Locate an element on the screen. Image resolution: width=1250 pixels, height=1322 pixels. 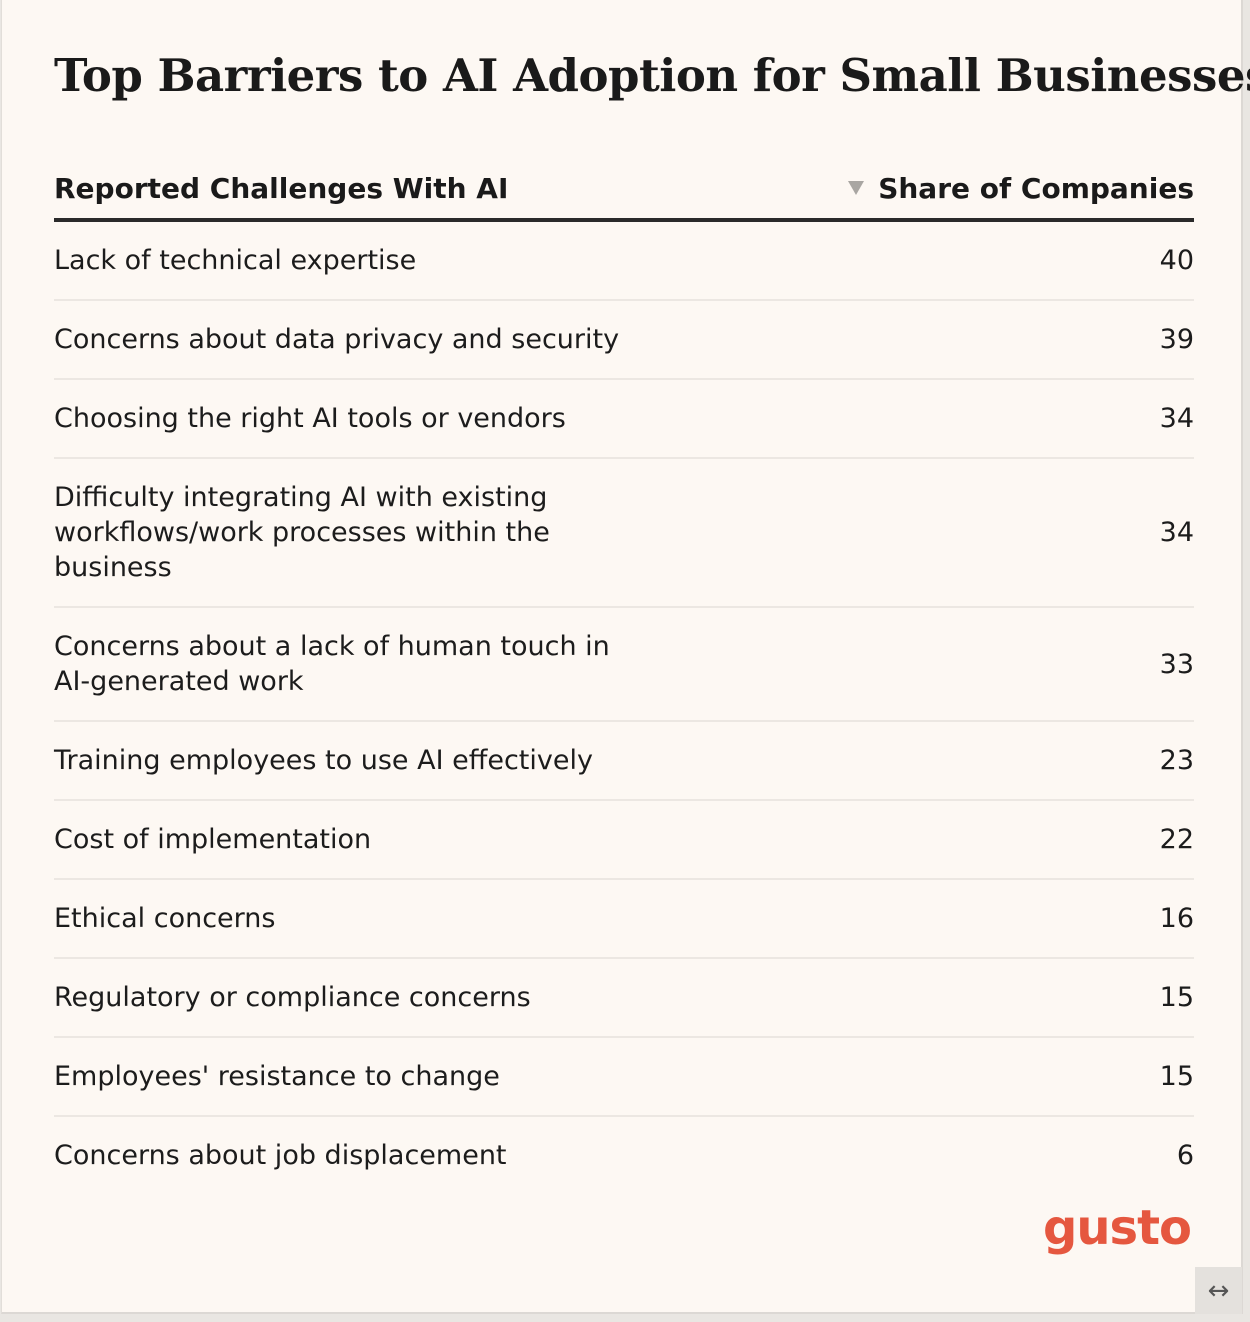
table-row: Employees' resistance to change 15 is located at coordinates (624, 1077).